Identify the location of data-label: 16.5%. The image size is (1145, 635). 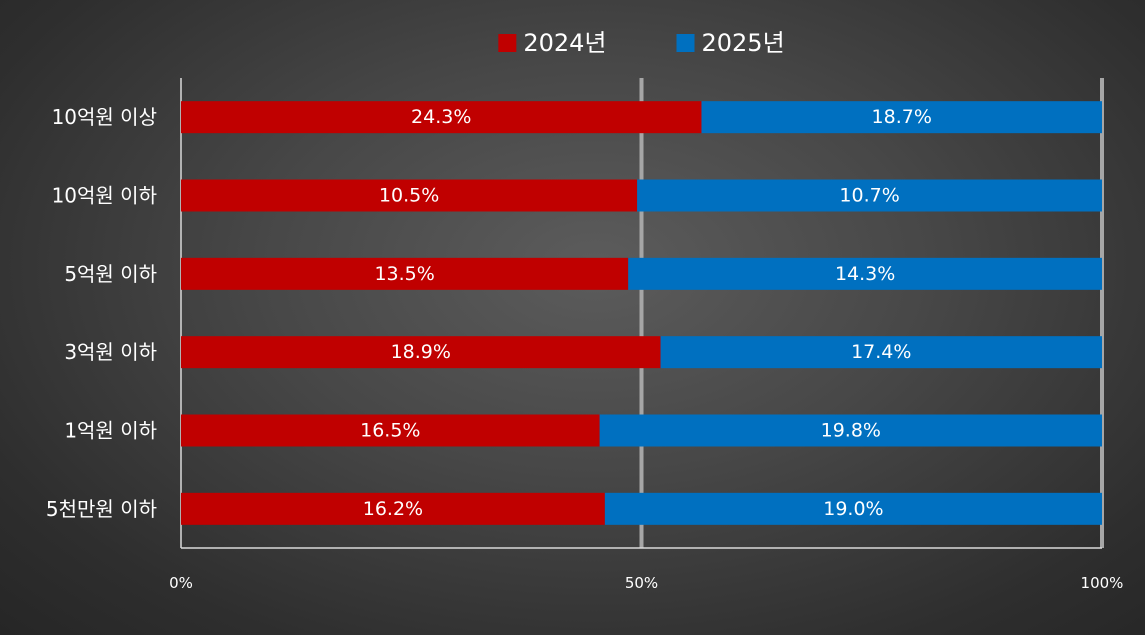
(390, 431).